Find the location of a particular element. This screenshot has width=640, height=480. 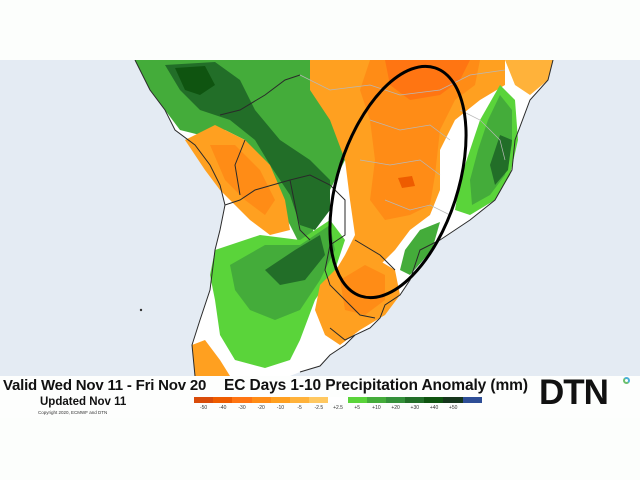

legend-tick-label: +10 is located at coordinates (376, 408).